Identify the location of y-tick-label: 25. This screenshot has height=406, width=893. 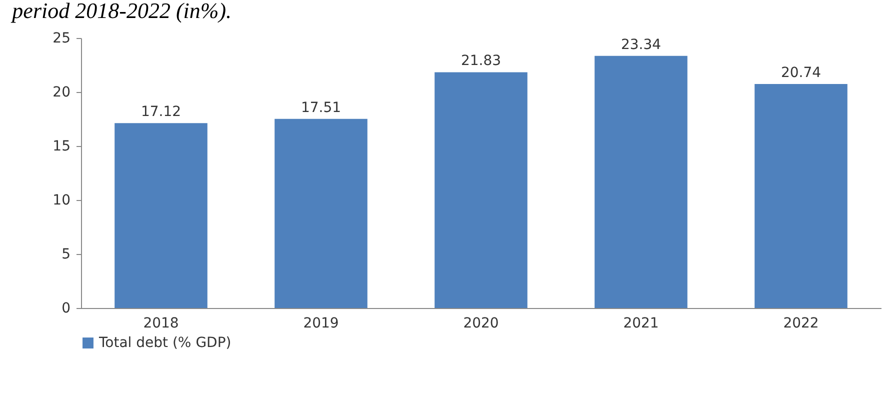
(61, 38).